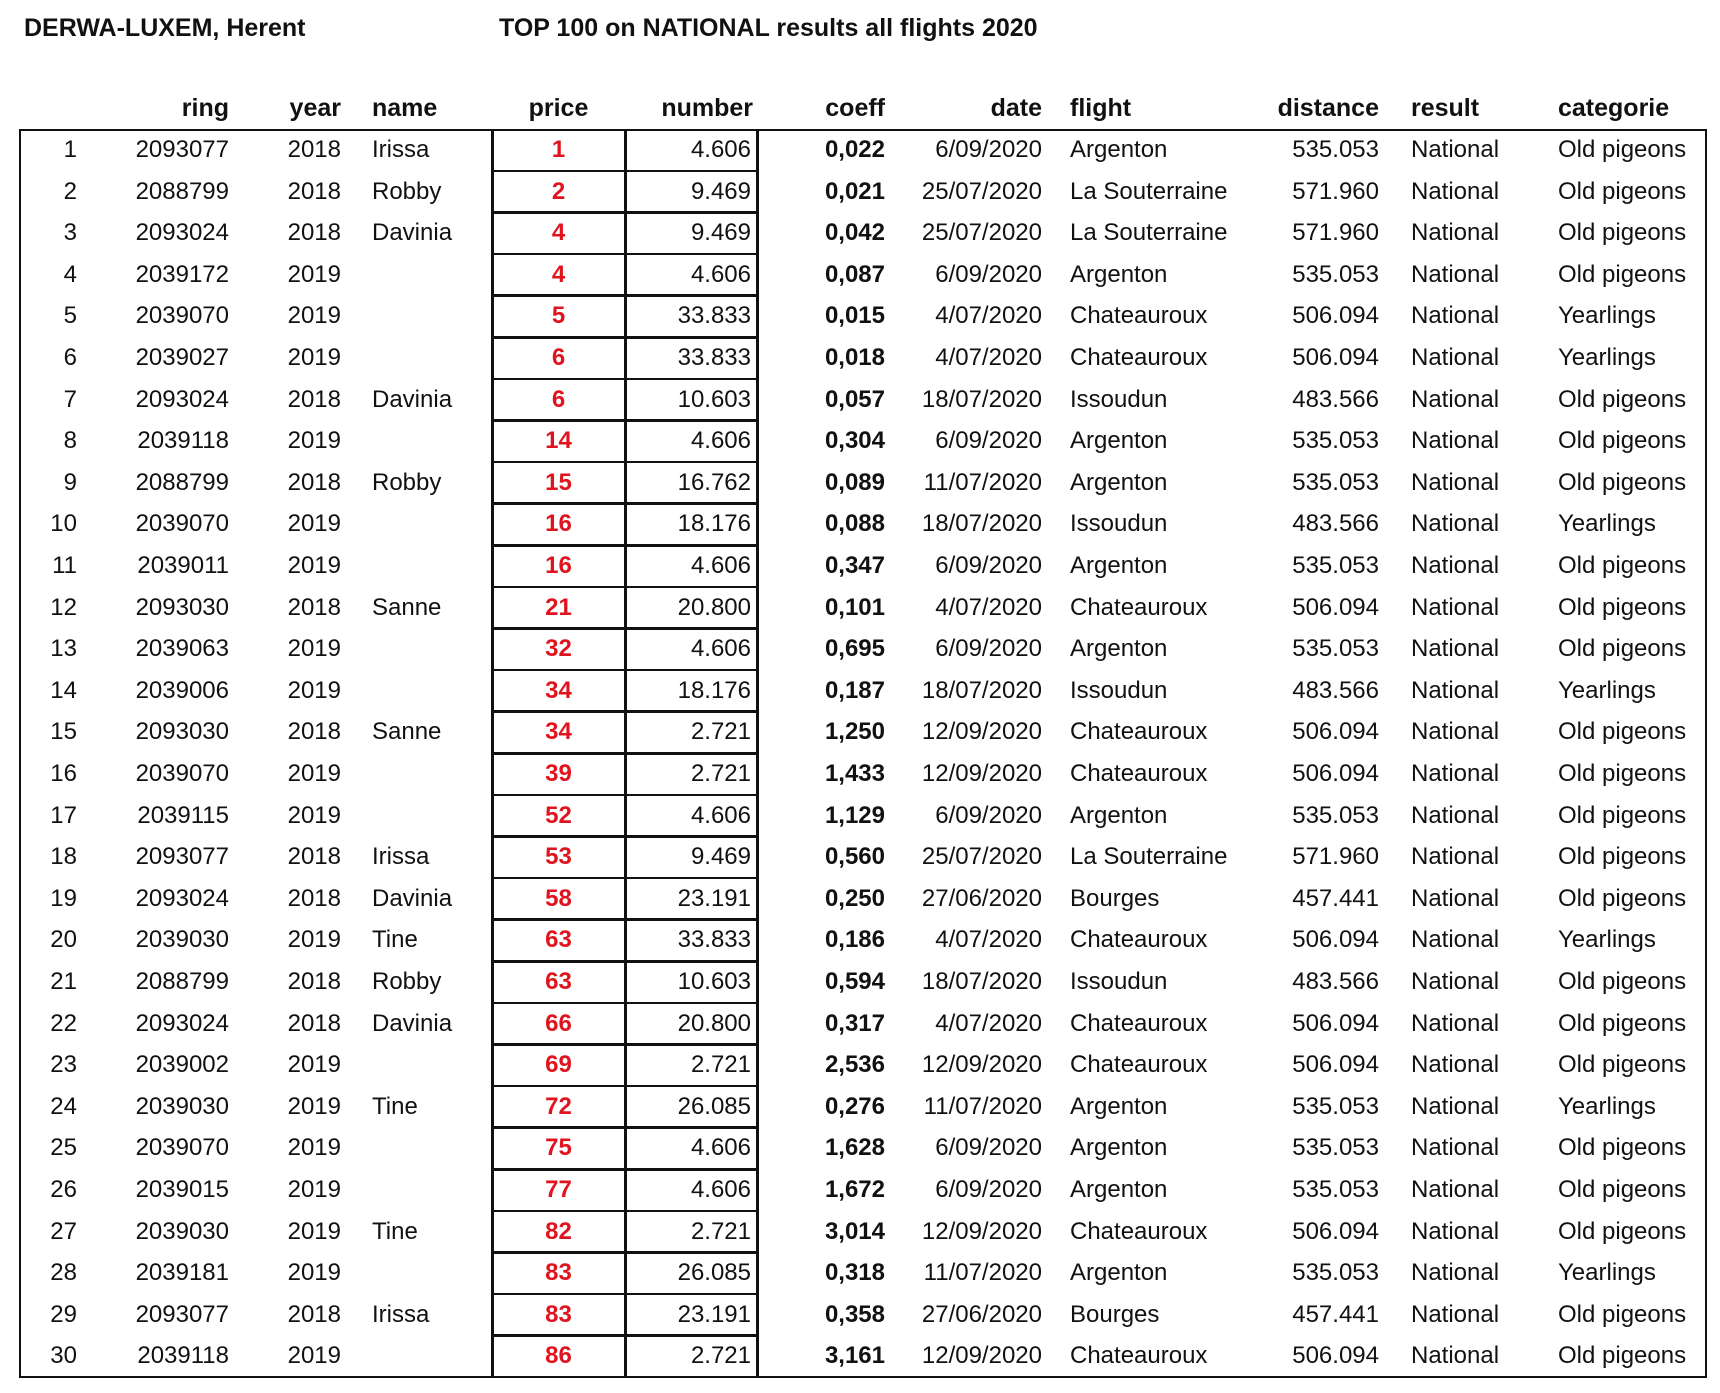 The width and height of the screenshot is (1720, 1393). I want to click on cell-rank: 25, so click(63, 1148).